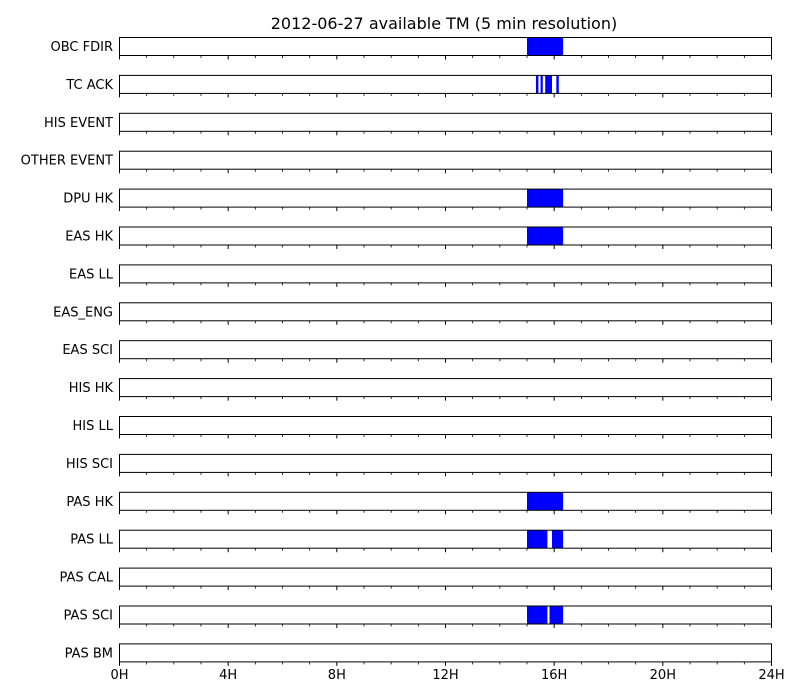 Image resolution: width=800 pixels, height=700 pixels. I want to click on row-label: HIS EVENT, so click(78, 123).